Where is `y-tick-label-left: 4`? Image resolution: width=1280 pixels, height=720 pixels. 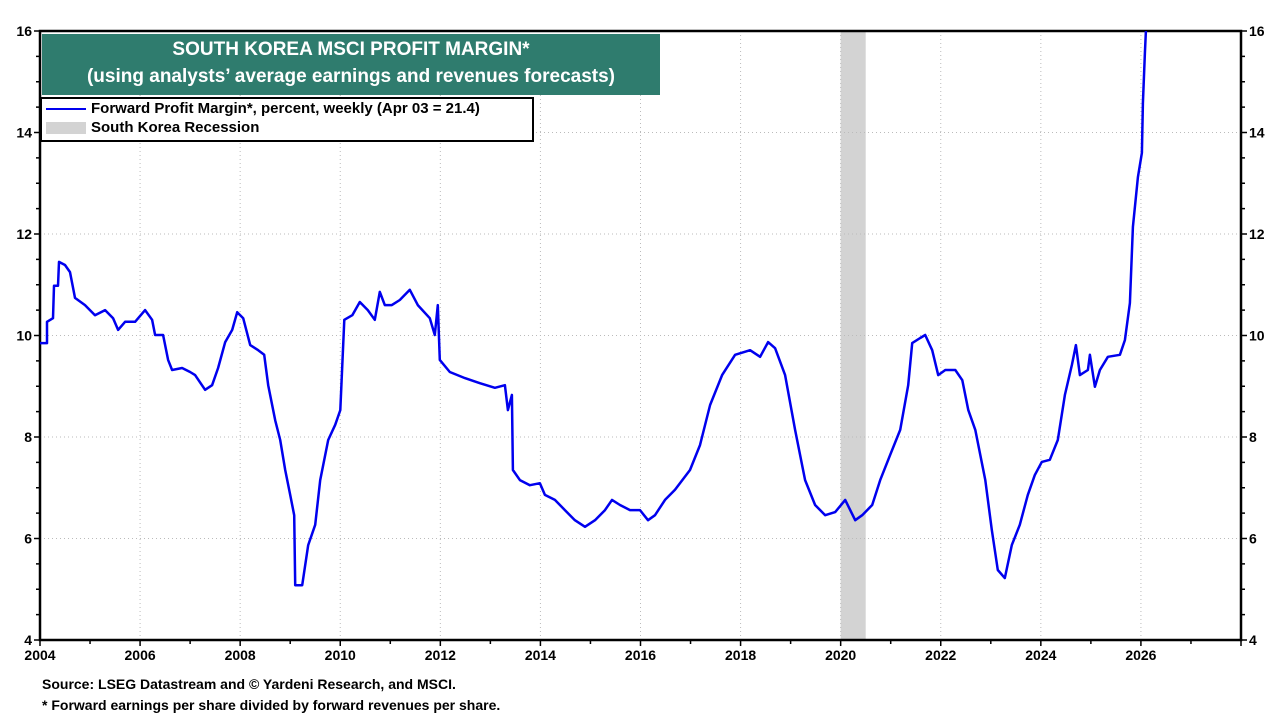
y-tick-label-left: 4 is located at coordinates (28, 640).